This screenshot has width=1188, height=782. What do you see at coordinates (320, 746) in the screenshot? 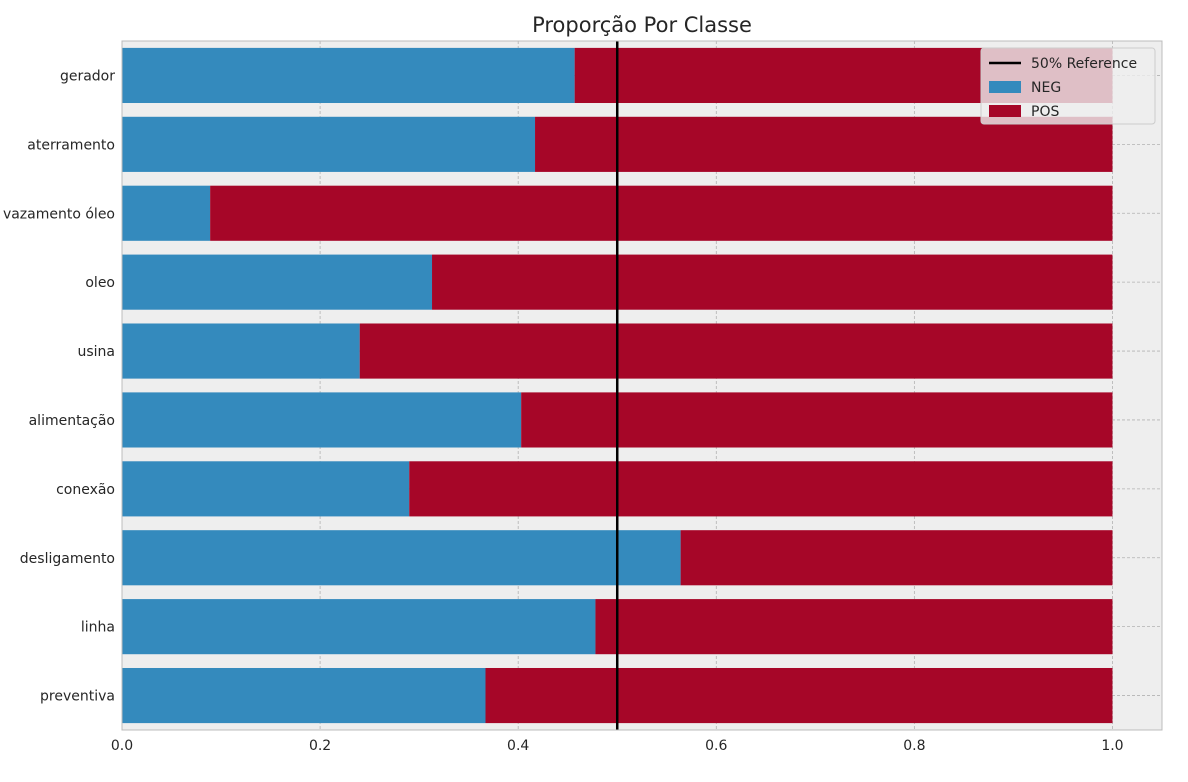
I see `x-tick-label: 0.2` at bounding box center [320, 746].